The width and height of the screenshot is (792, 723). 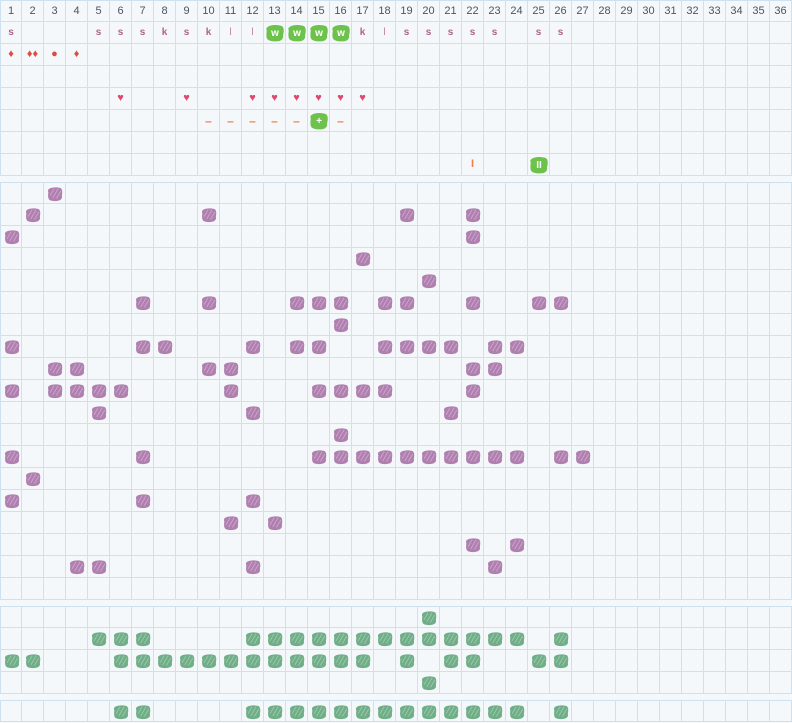 I want to click on grid-cell: 10, so click(x=209, y=11).